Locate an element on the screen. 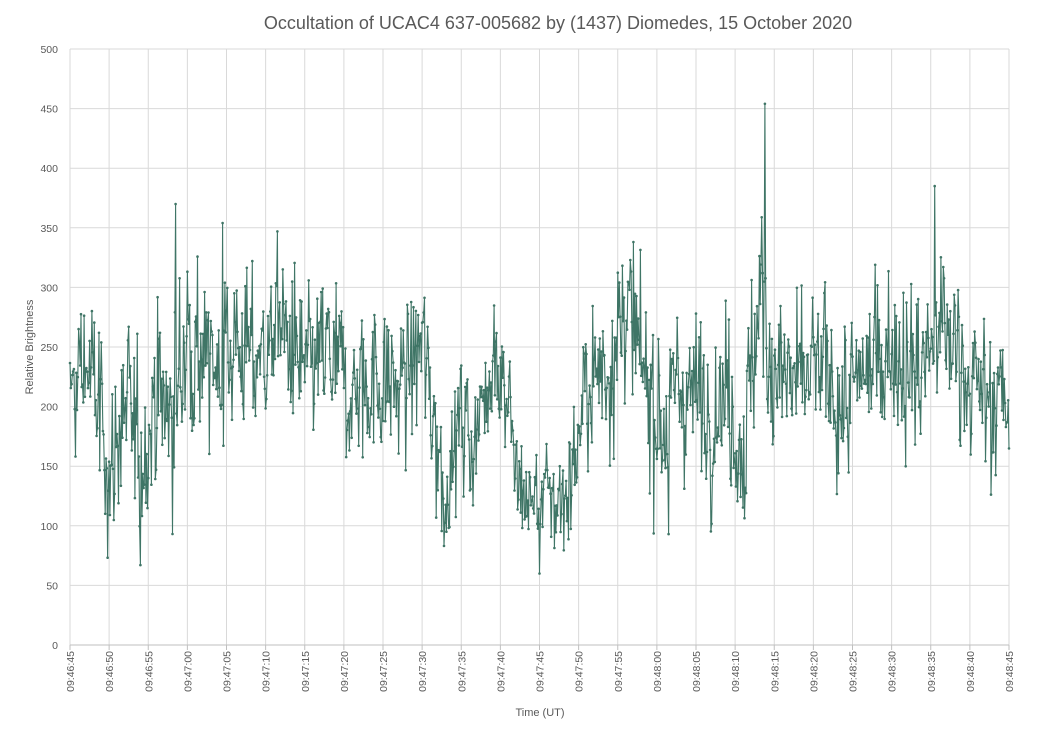 Image resolution: width=1051 pixels, height=732 pixels. y-tick-label: 100 is located at coordinates (49, 527).